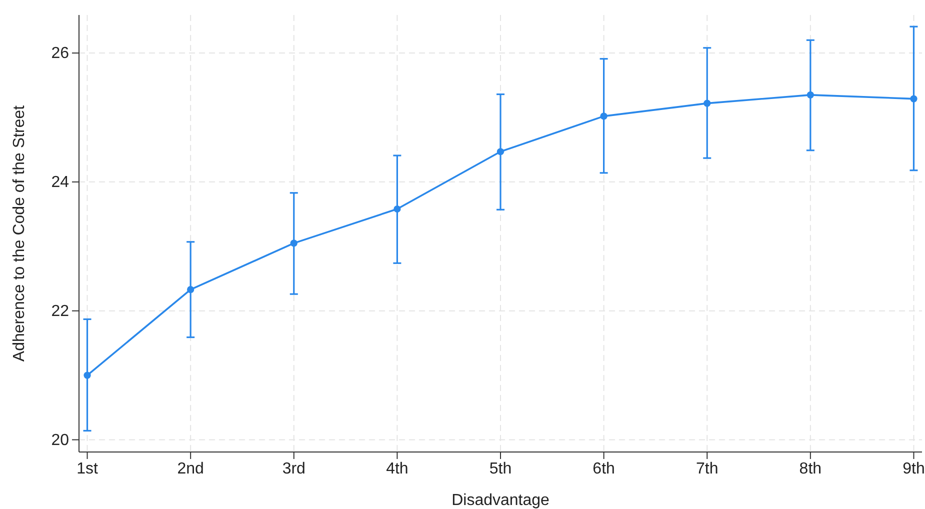 This screenshot has width=925, height=509. I want to click on y-tick-label: 24, so click(60, 183).